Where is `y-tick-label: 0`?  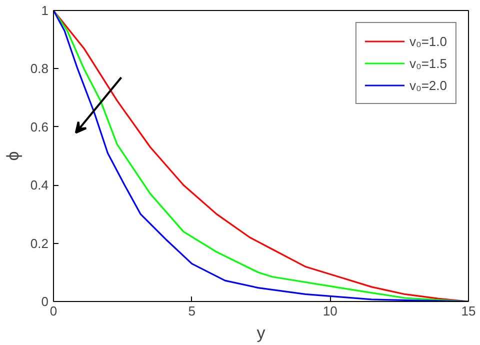 y-tick-label: 0 is located at coordinates (45, 301).